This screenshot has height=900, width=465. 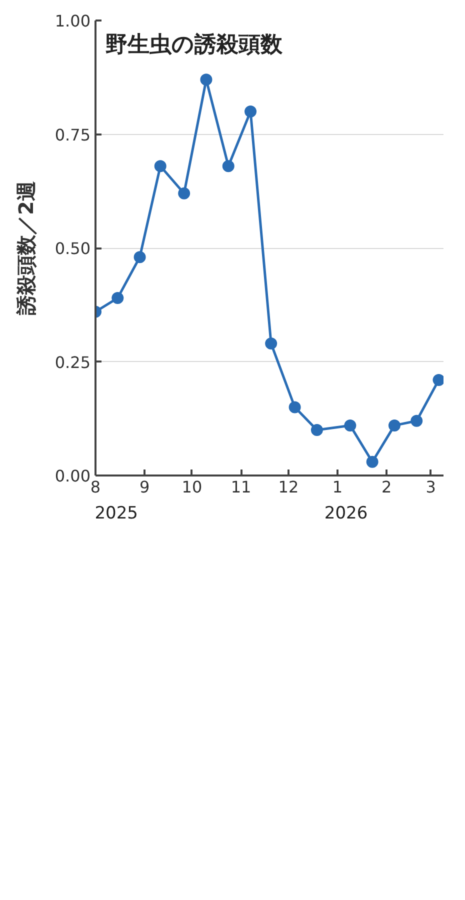 What do you see at coordinates (72, 476) in the screenshot?
I see `y-tick-label: 0.00` at bounding box center [72, 476].